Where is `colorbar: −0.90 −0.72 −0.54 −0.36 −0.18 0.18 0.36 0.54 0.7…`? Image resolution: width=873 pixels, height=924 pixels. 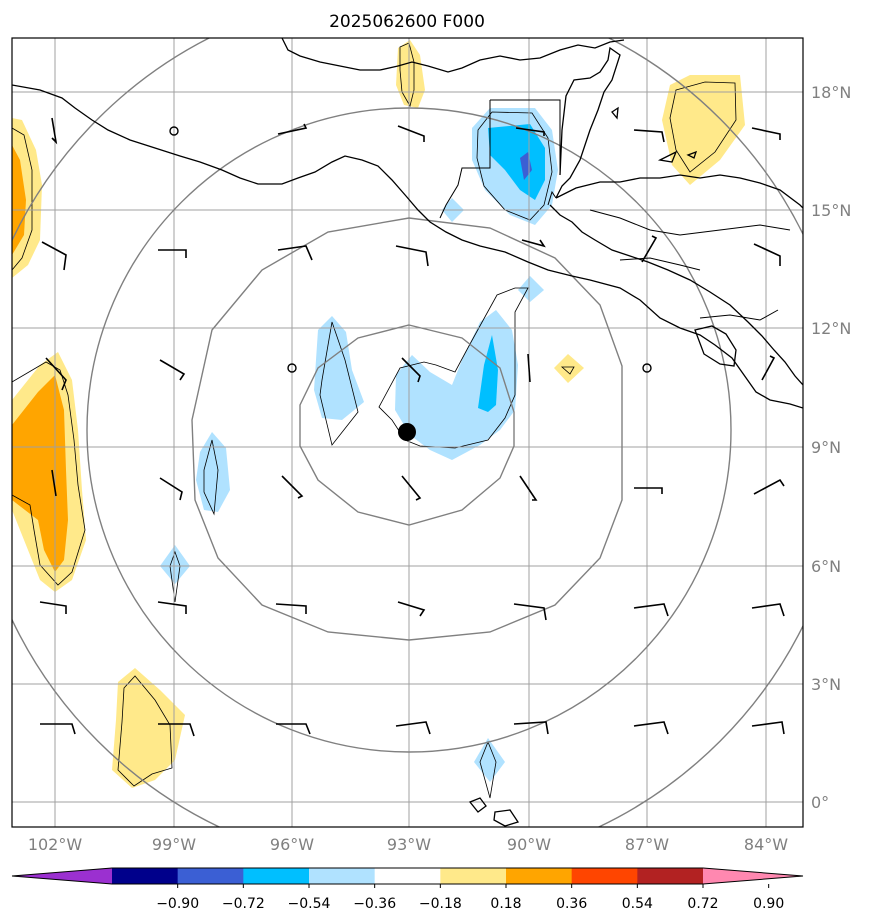 colorbar: −0.90 −0.72 −0.54 −0.36 −0.18 0.18 0.36 0.54 0.7… is located at coordinates (407, 889).